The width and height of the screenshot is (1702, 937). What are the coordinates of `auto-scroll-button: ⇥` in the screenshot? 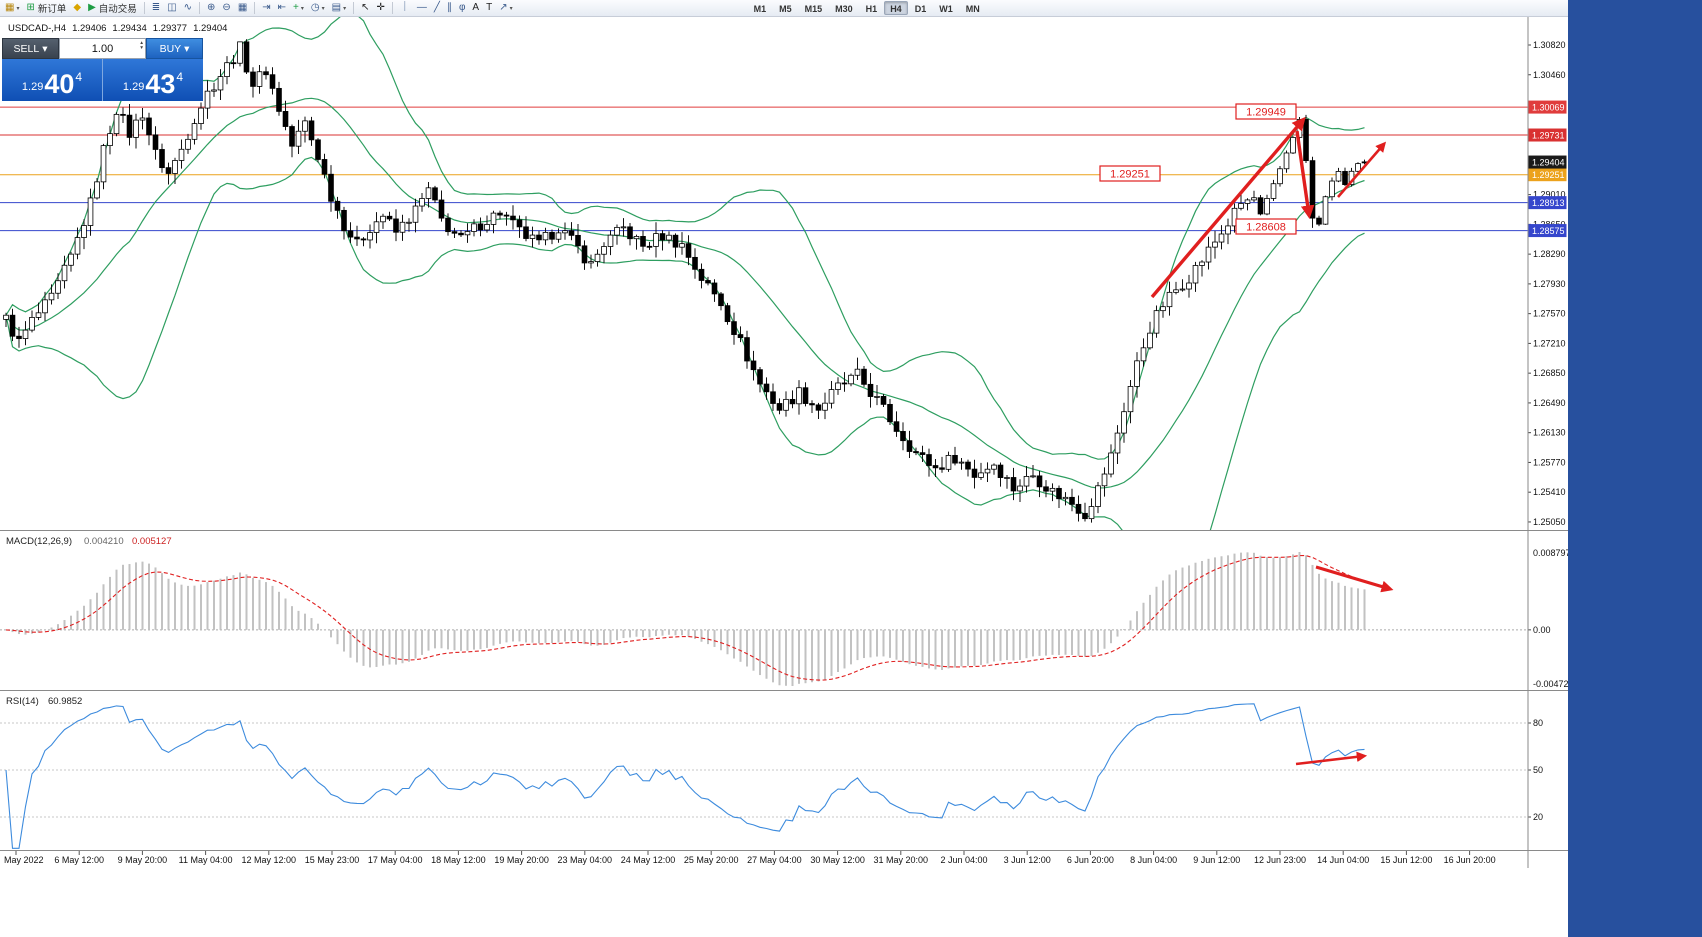 It's located at (266, 8).